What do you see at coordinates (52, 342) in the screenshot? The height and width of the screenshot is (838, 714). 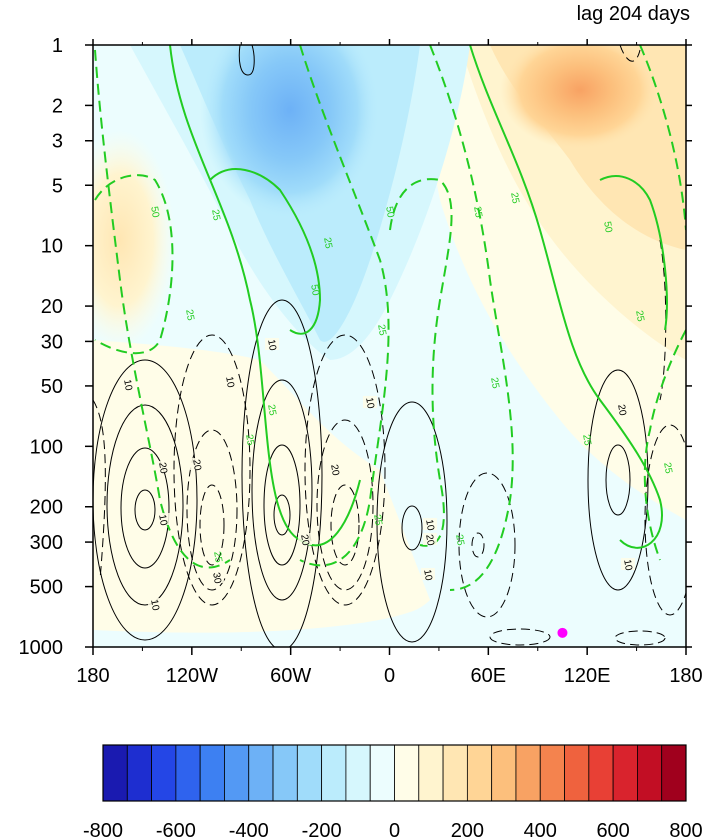 I see `y-tick-label: 30` at bounding box center [52, 342].